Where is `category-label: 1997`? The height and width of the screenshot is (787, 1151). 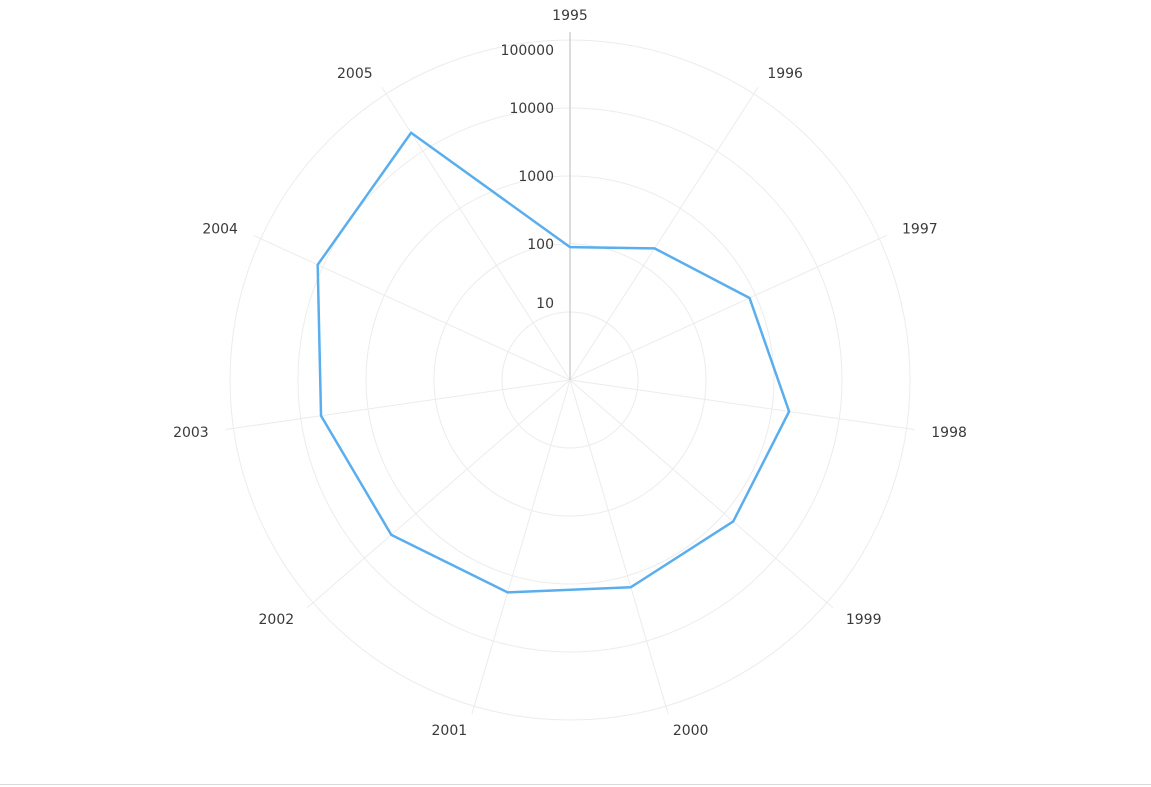 category-label: 1997 is located at coordinates (920, 229).